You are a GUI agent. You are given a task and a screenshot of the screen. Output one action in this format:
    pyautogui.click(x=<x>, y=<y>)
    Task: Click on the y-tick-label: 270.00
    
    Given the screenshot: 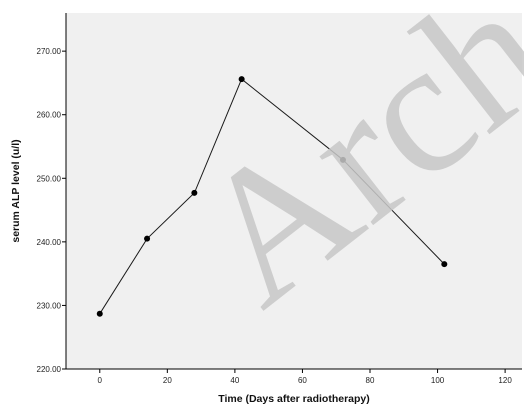 What is the action you would take?
    pyautogui.click(x=49, y=51)
    